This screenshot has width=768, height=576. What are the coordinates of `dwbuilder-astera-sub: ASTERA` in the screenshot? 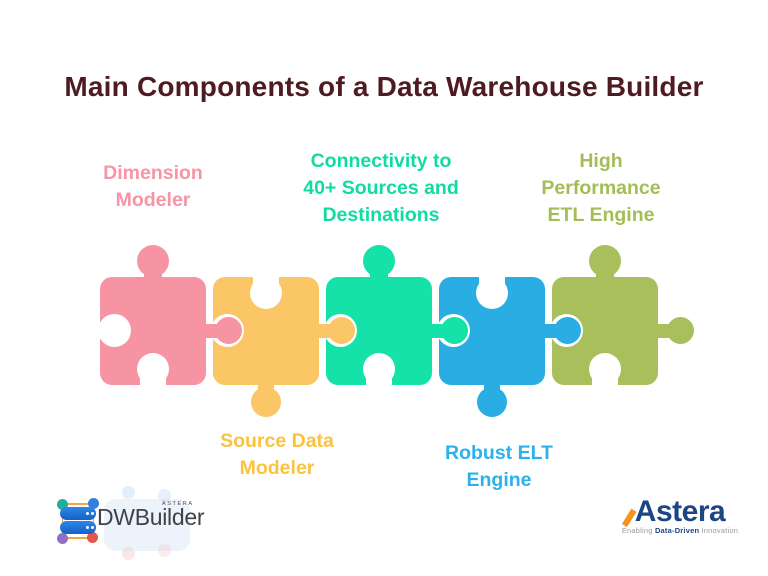 It's located at (178, 504).